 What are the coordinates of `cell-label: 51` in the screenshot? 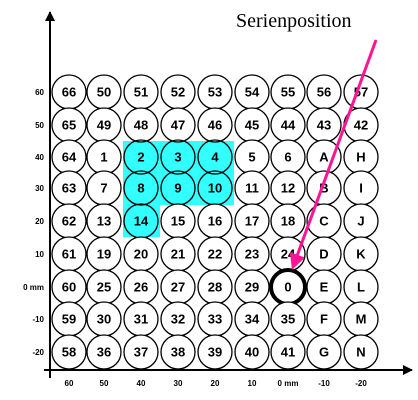 It's located at (141, 92).